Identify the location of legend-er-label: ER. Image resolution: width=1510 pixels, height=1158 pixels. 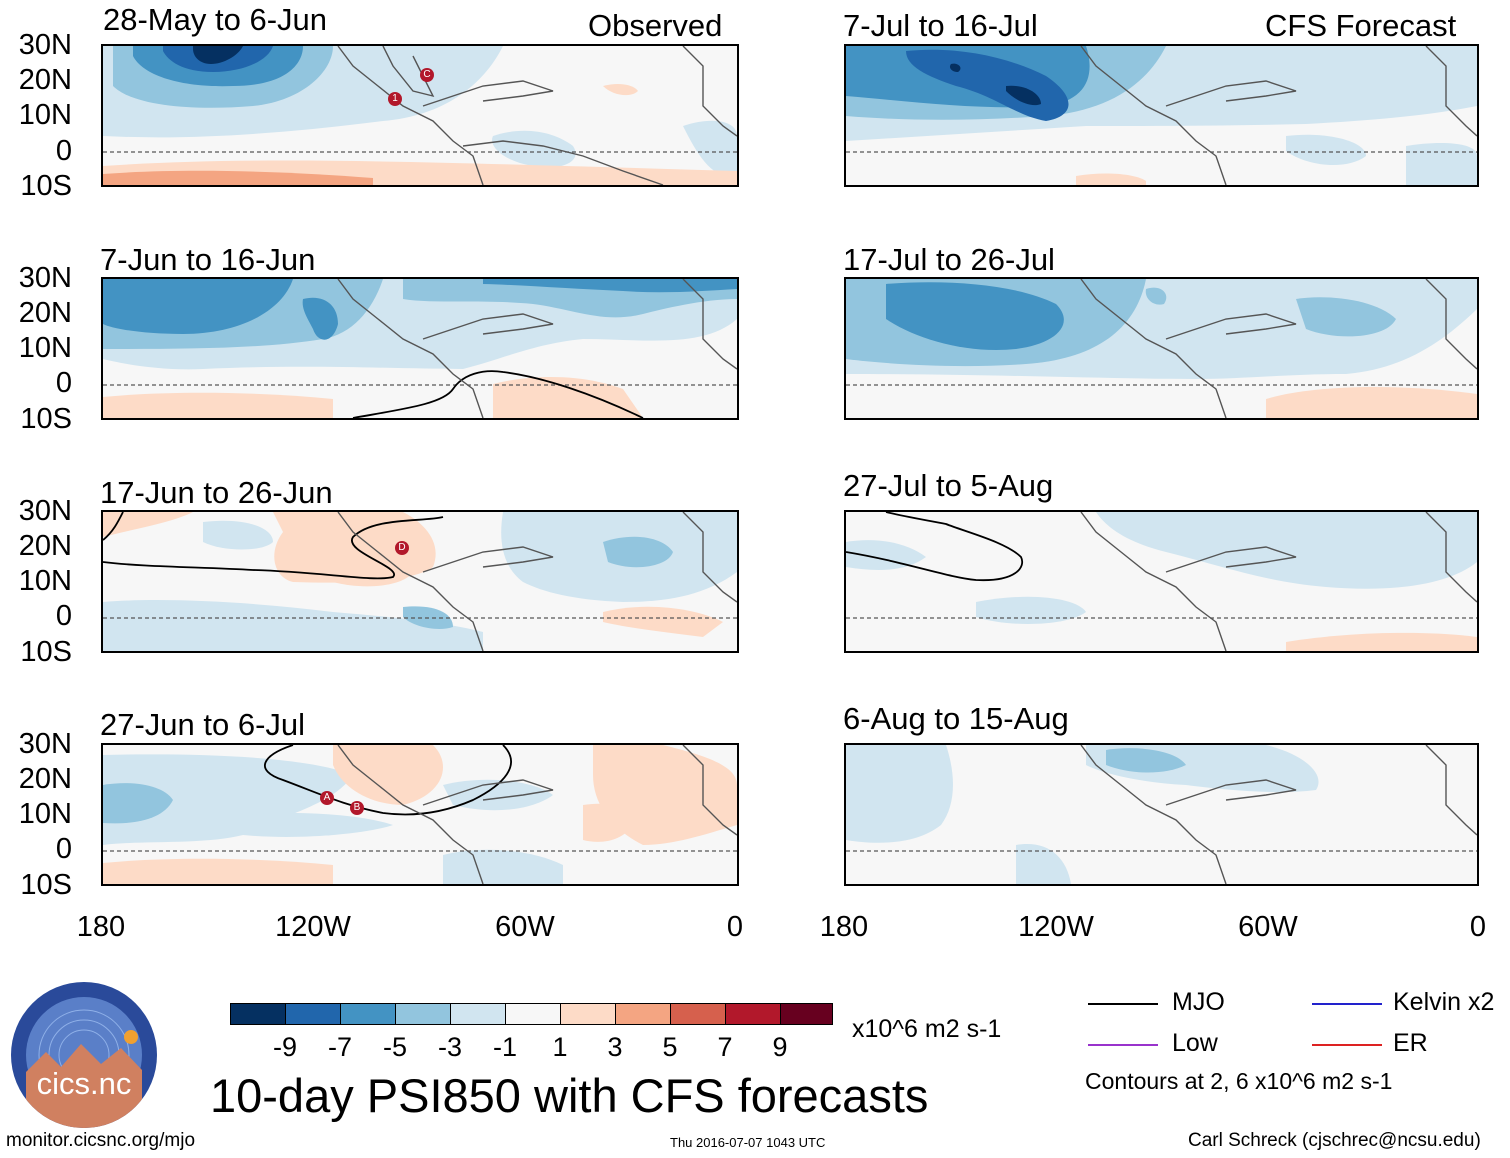
(1410, 1043).